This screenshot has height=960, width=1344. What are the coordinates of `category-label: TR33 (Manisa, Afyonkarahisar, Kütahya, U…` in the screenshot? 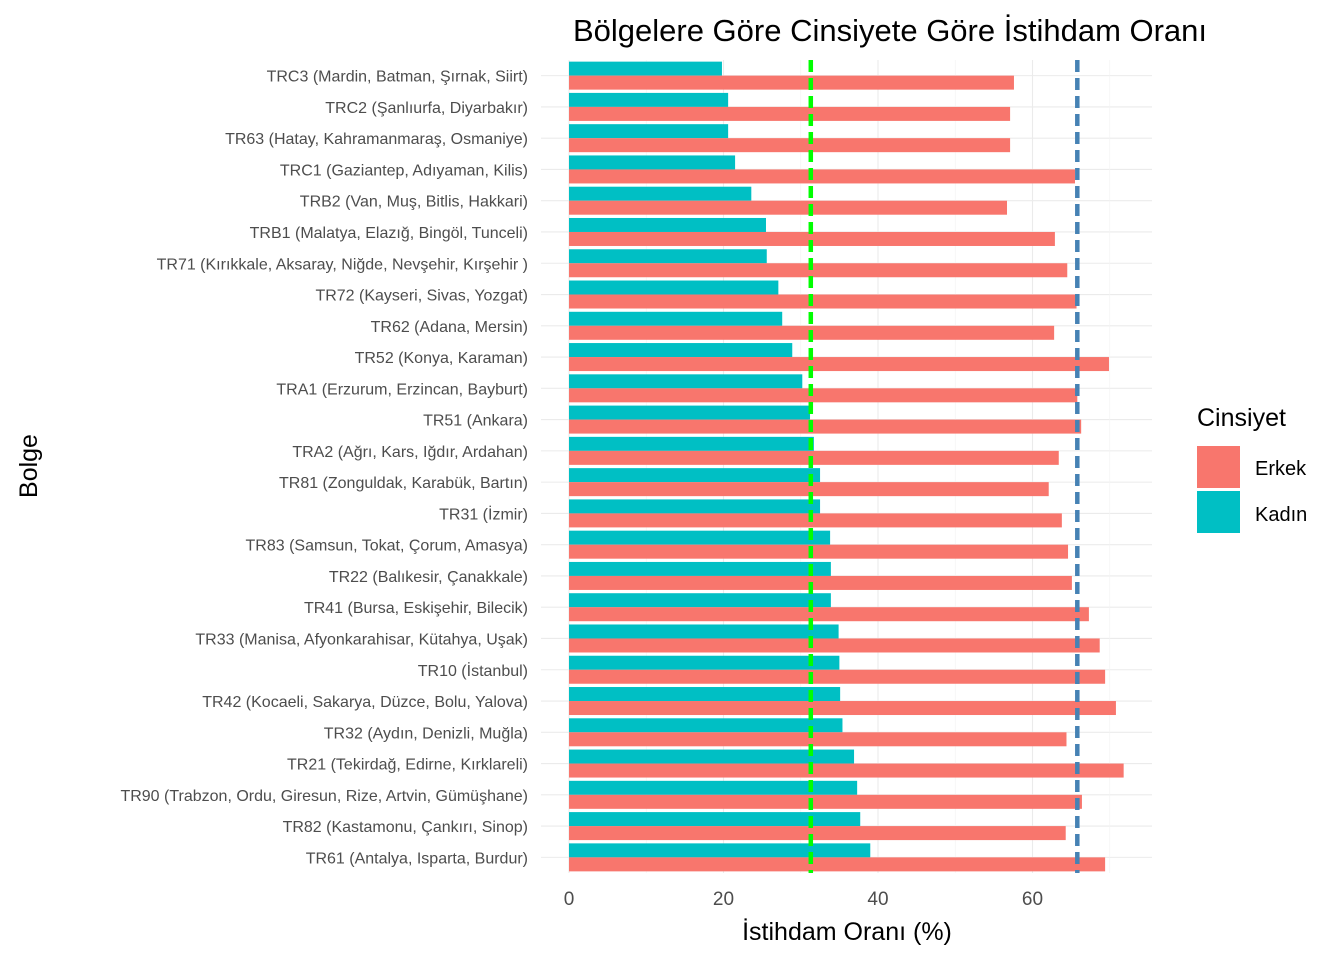 It's located at (361, 639).